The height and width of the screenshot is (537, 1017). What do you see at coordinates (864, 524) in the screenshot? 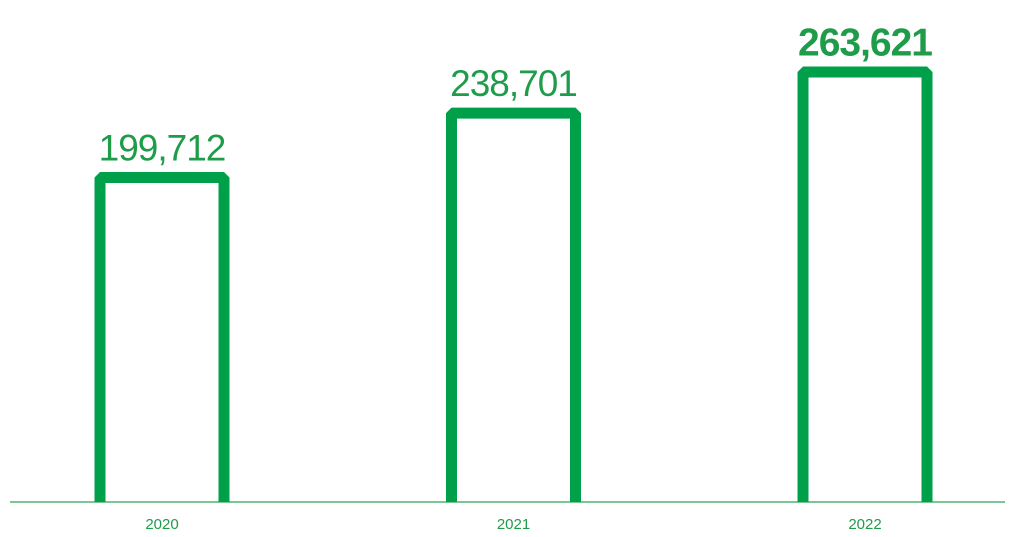
I see `x-tick-label: 2022` at bounding box center [864, 524].